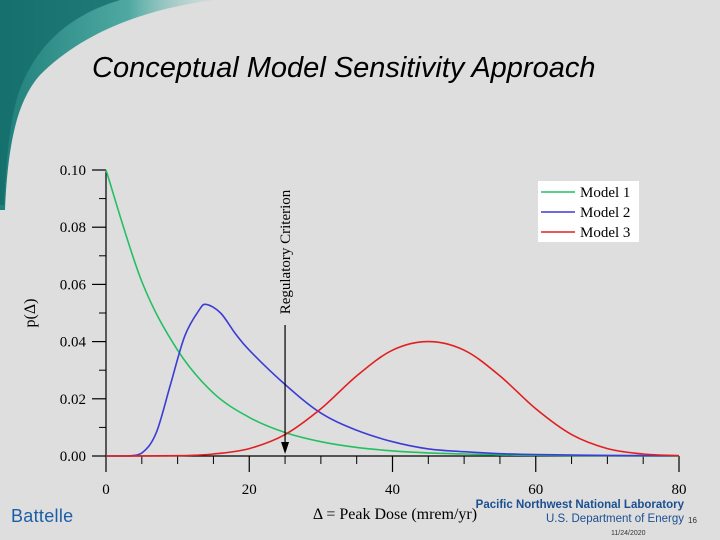 Image resolution: width=720 pixels, height=540 pixels. I want to click on chart-legend: Model 1 Model 2 Model 3, so click(588, 211).